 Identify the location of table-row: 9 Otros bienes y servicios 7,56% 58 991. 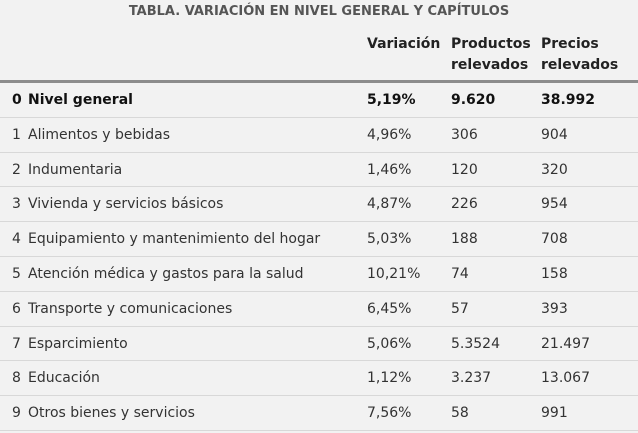
(319, 413).